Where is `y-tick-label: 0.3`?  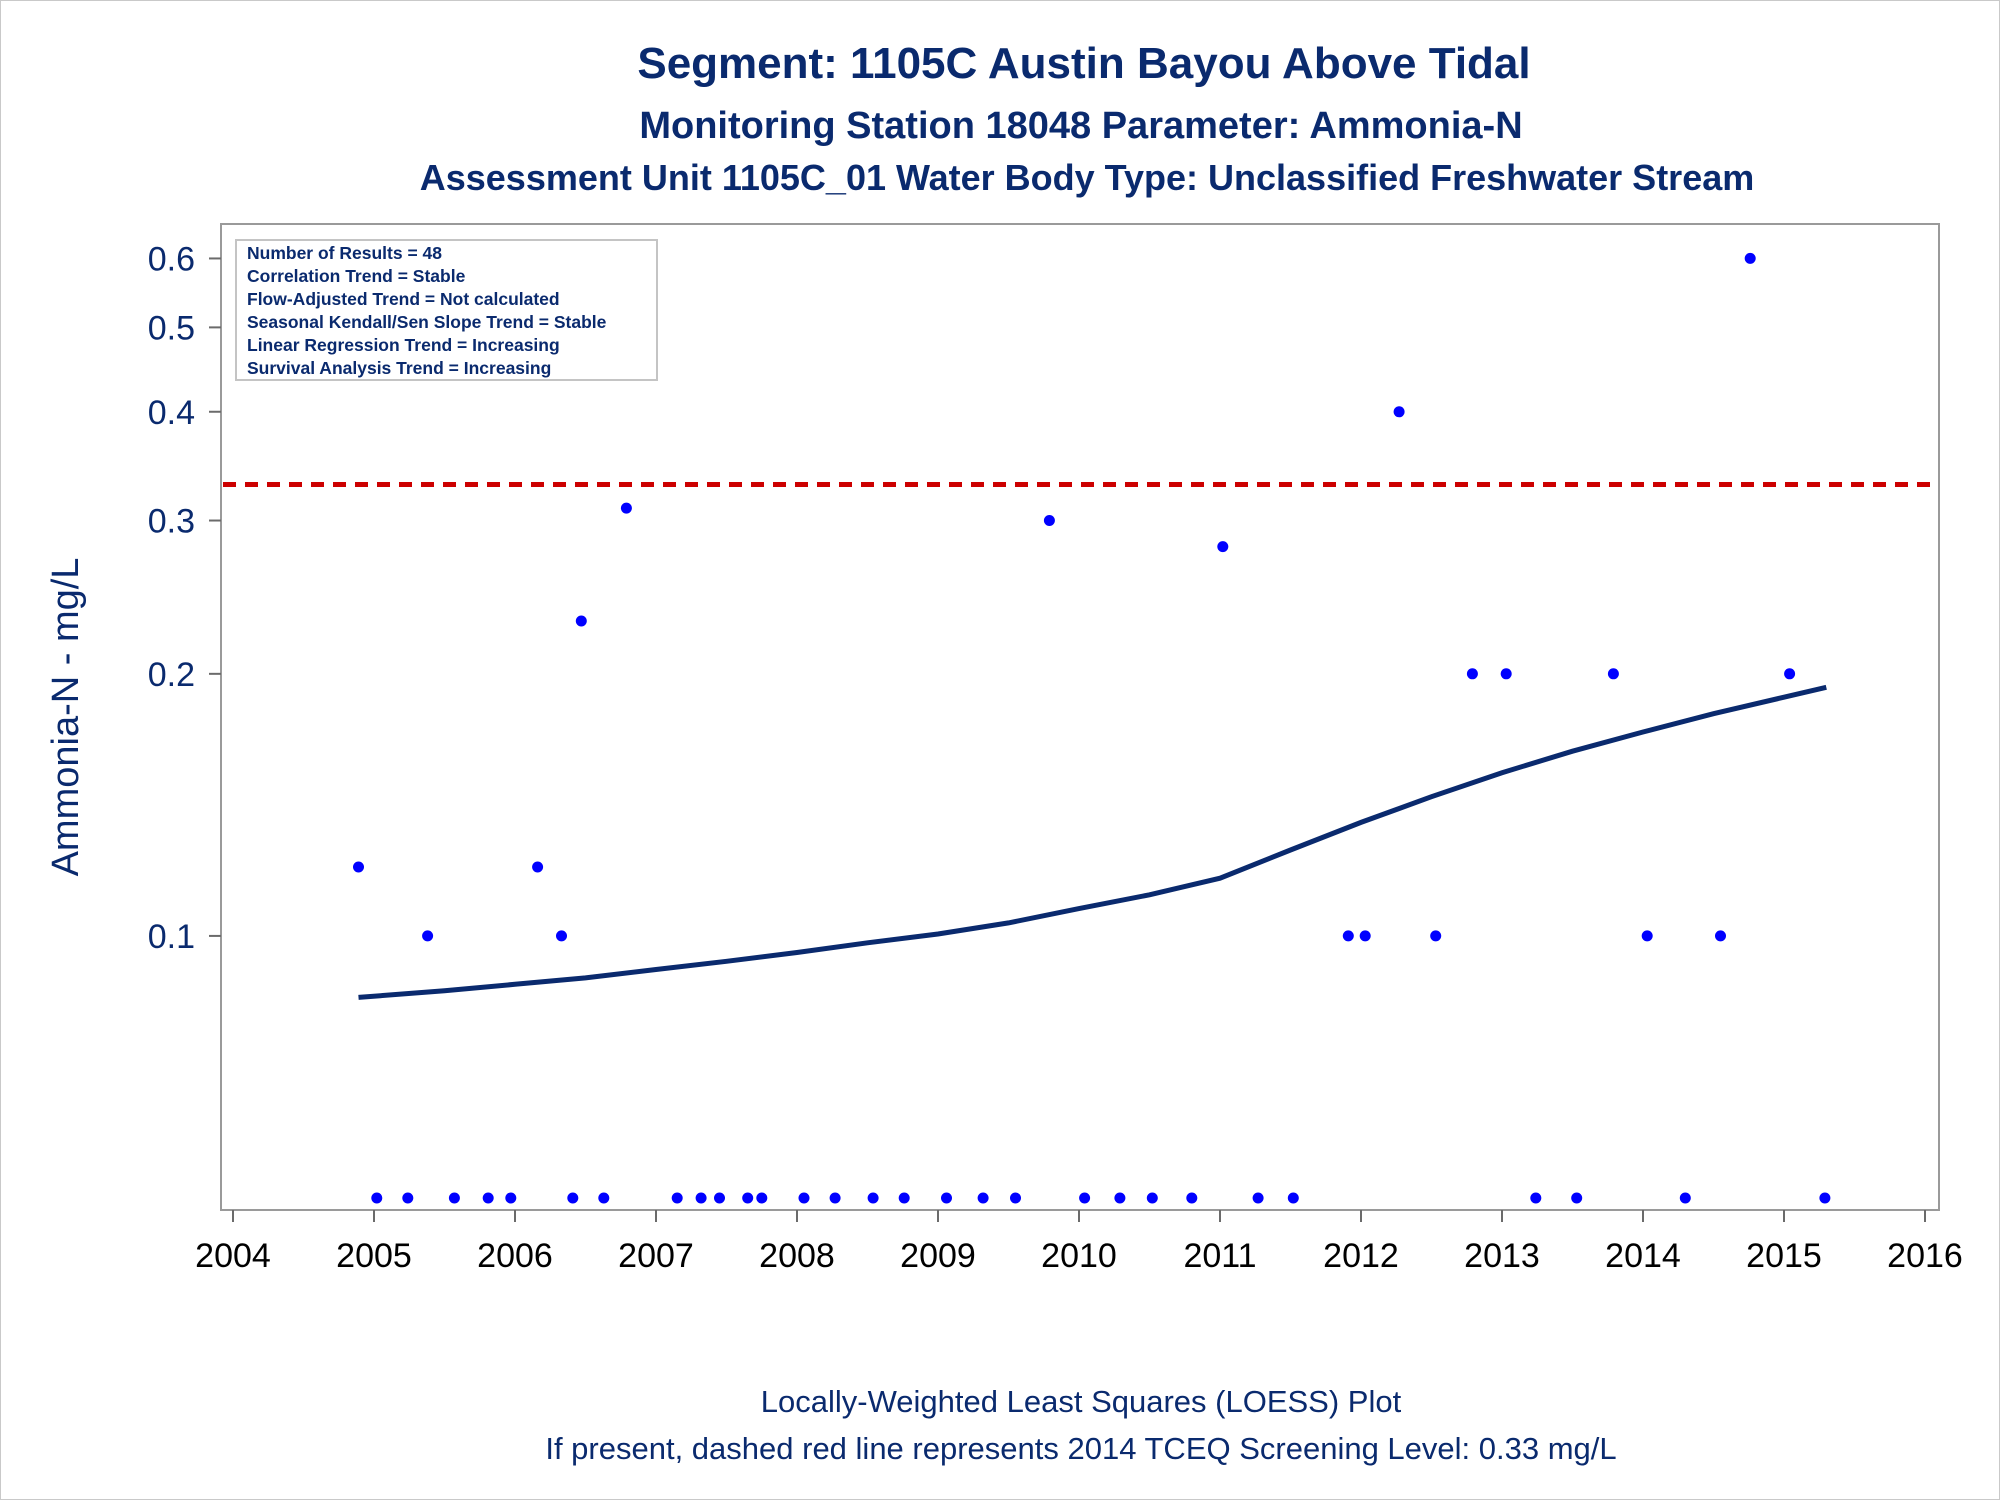 y-tick-label: 0.3 is located at coordinates (171, 522).